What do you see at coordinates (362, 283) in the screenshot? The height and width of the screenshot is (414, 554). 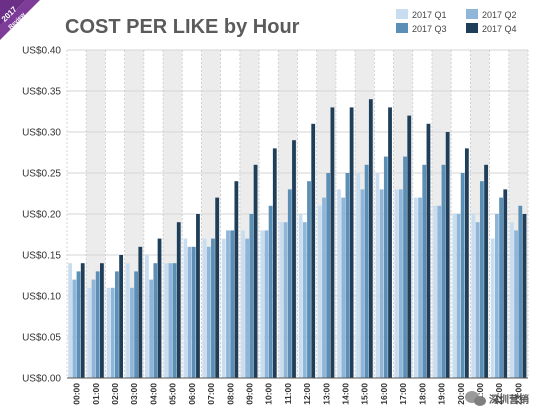 I see `bar-2017-q2-15:00` at bounding box center [362, 283].